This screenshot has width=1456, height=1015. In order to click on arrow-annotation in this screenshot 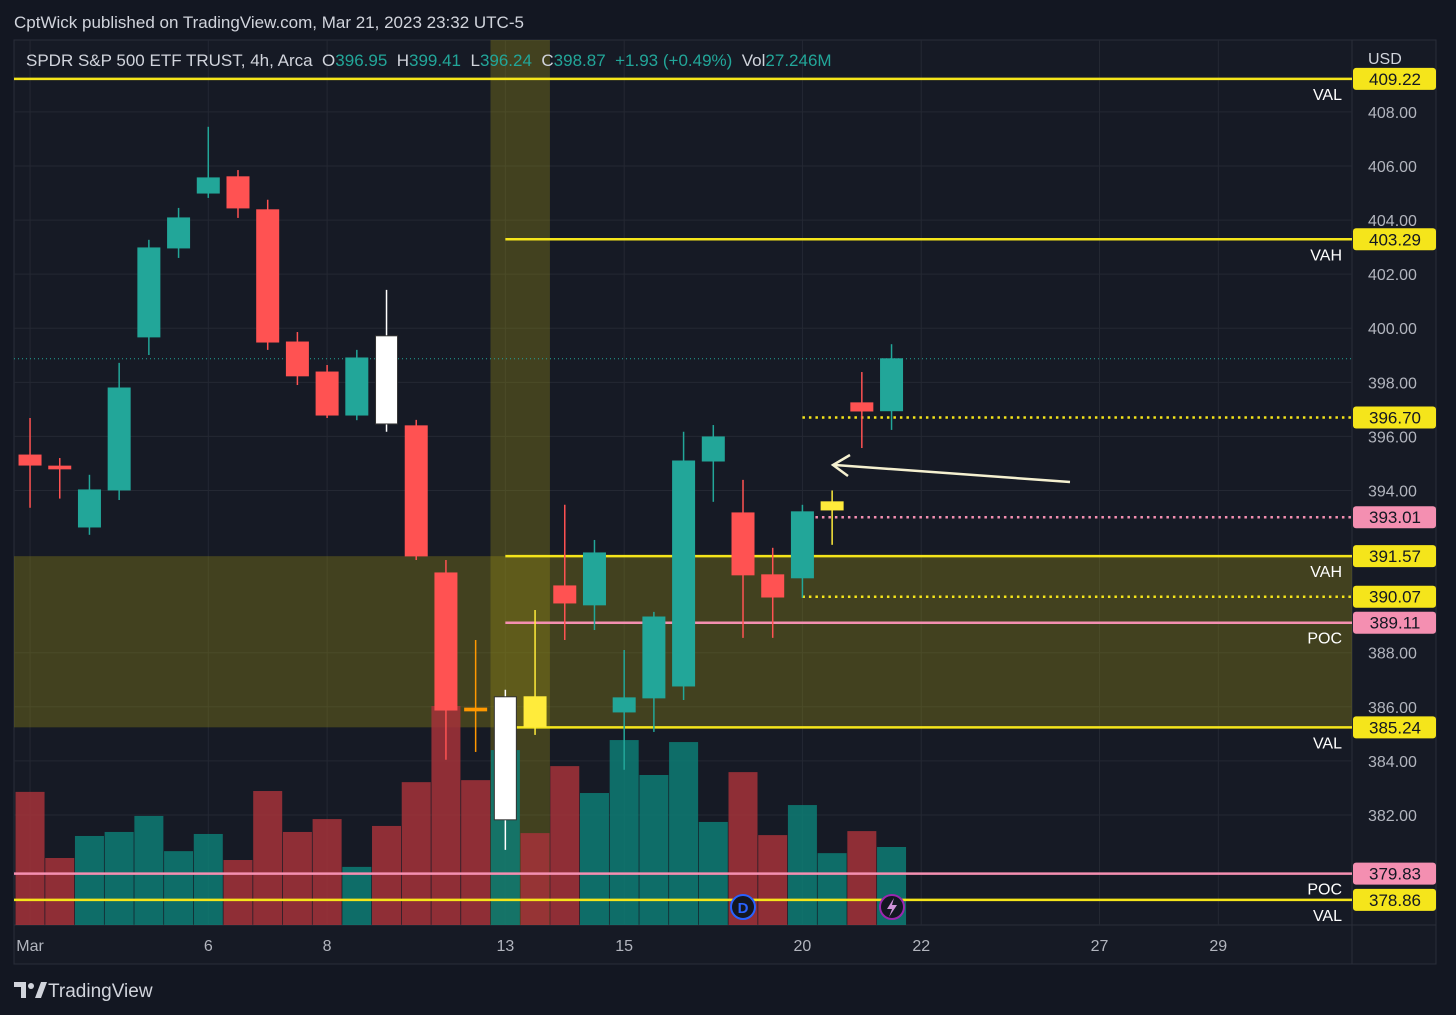, I will do `click(950, 468)`.